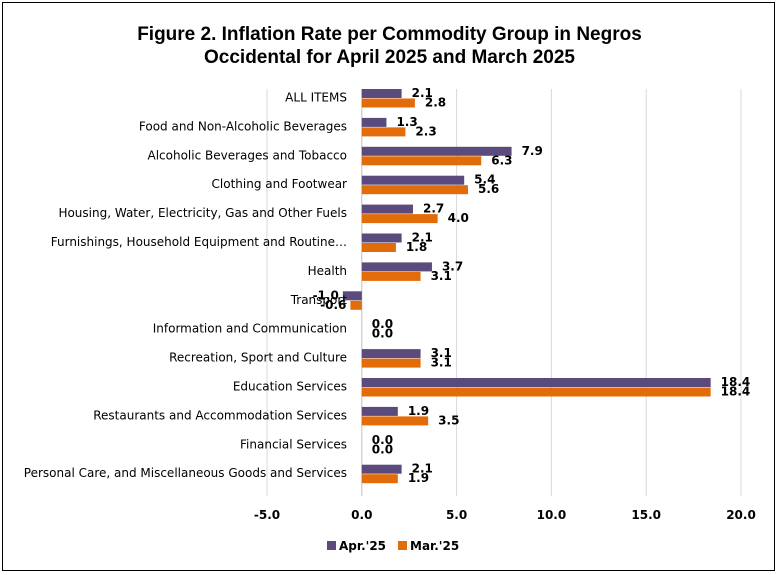 This screenshot has width=779, height=575. Describe the element at coordinates (220, 415) in the screenshot. I see `category-label: Restaurants and Accommodation Services` at that location.